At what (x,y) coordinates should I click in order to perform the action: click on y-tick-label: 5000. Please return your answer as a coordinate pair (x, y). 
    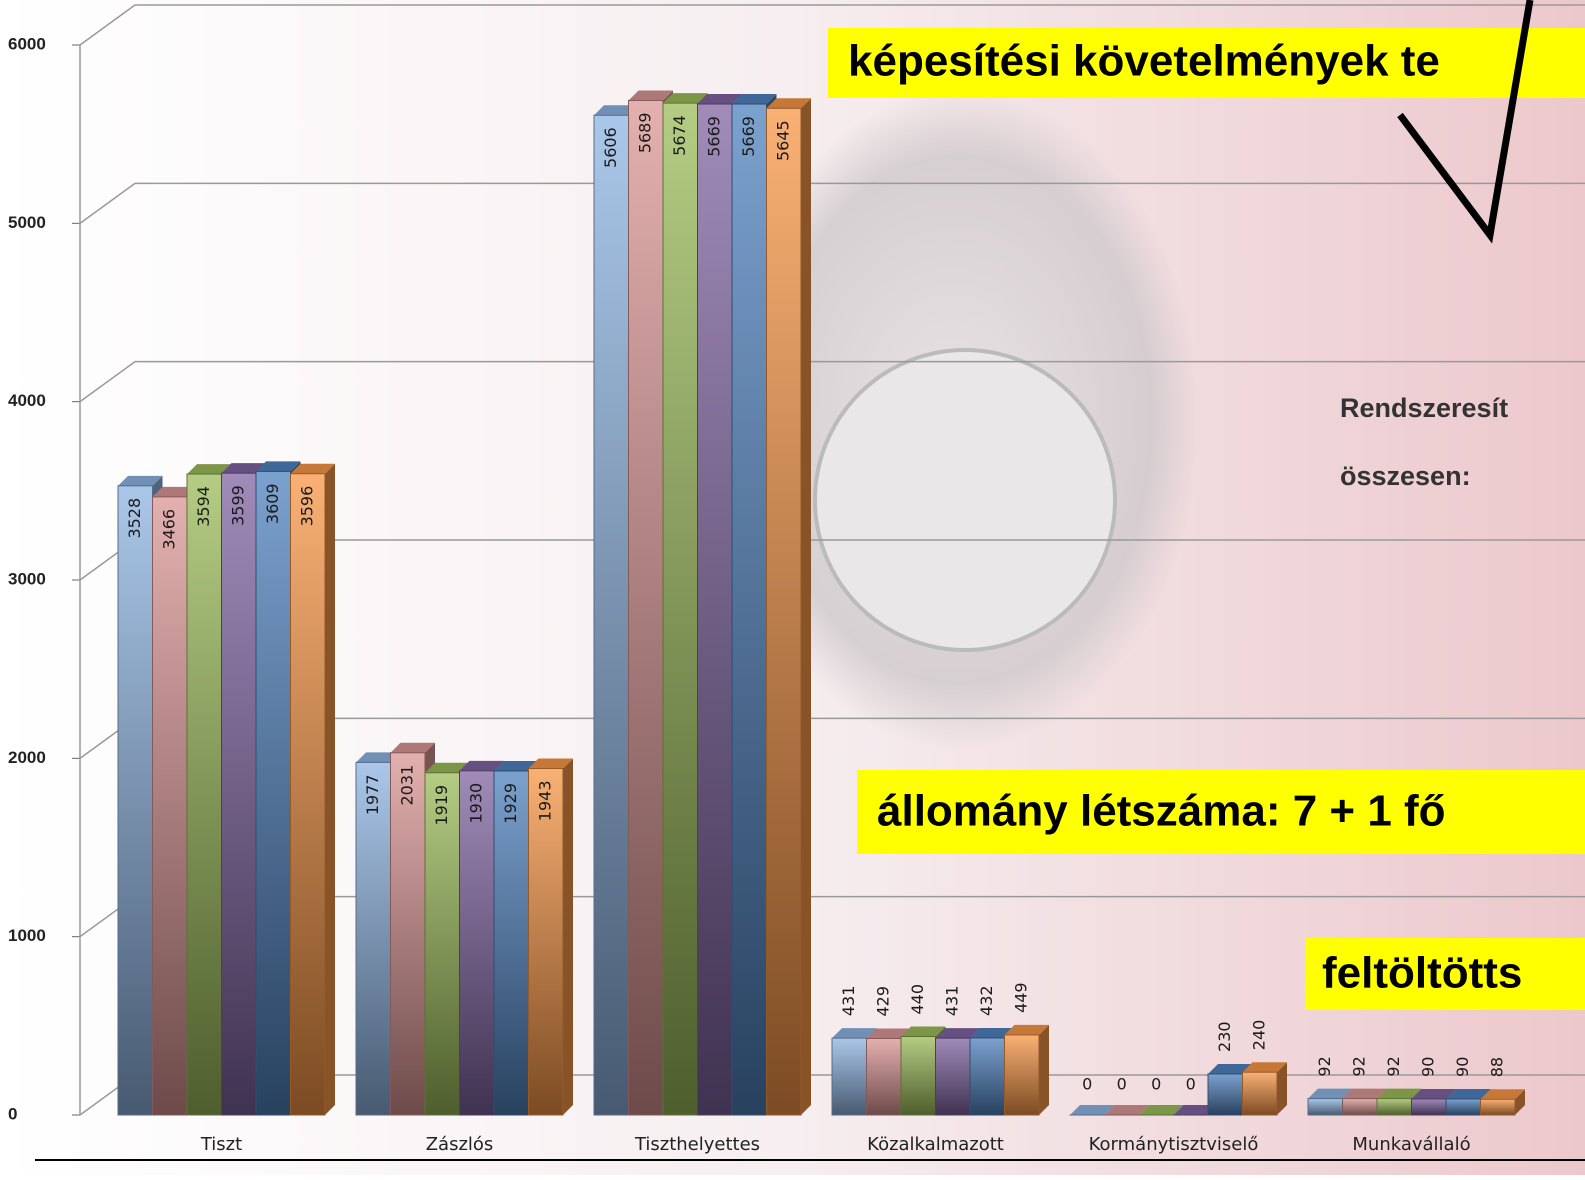
    Looking at the image, I should click on (27, 222).